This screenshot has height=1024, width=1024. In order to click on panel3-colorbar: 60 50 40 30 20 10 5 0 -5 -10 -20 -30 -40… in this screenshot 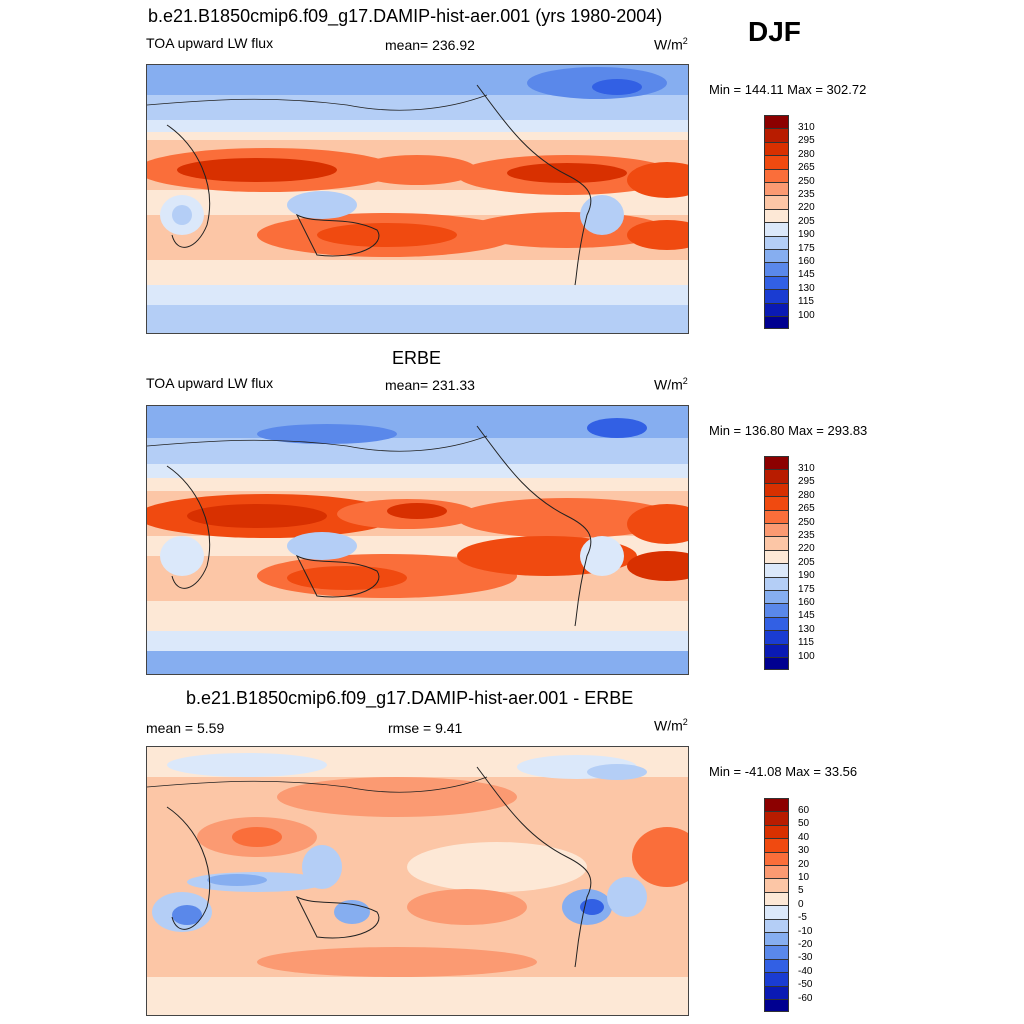, I will do `click(788, 905)`.